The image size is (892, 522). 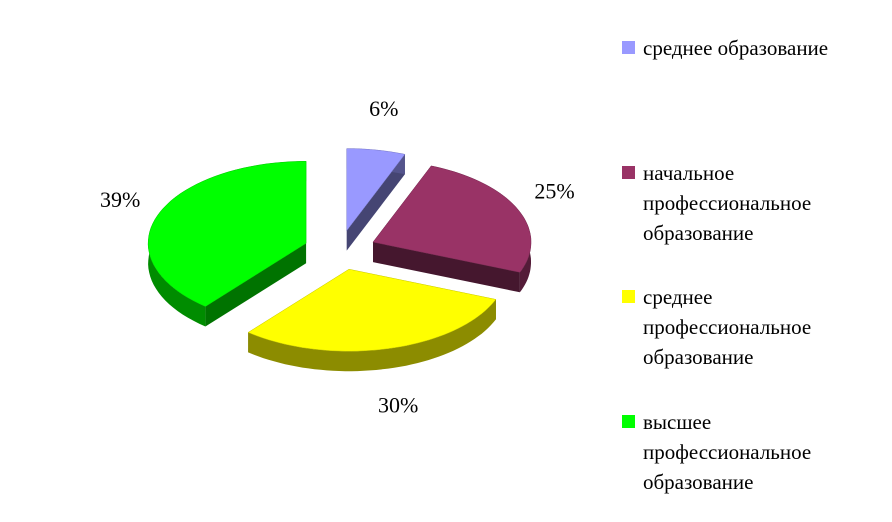 What do you see at coordinates (398, 404) in the screenshot?
I see `data-label: 30%` at bounding box center [398, 404].